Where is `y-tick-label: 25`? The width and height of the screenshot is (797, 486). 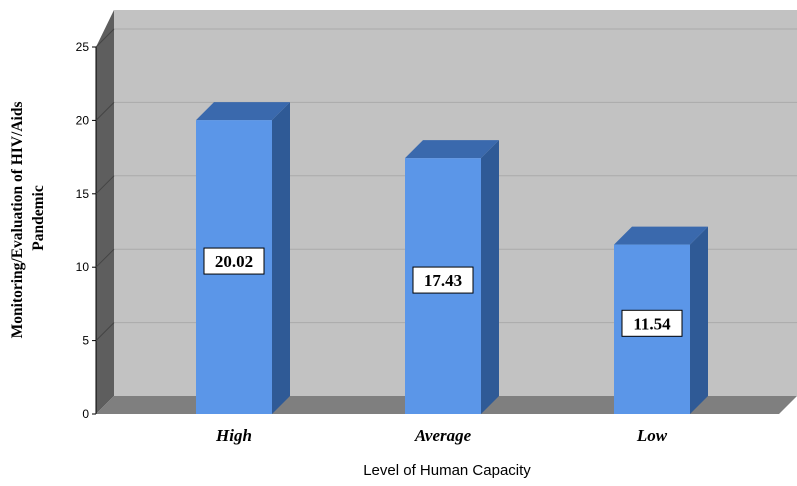
y-tick-label: 25 is located at coordinates (83, 47).